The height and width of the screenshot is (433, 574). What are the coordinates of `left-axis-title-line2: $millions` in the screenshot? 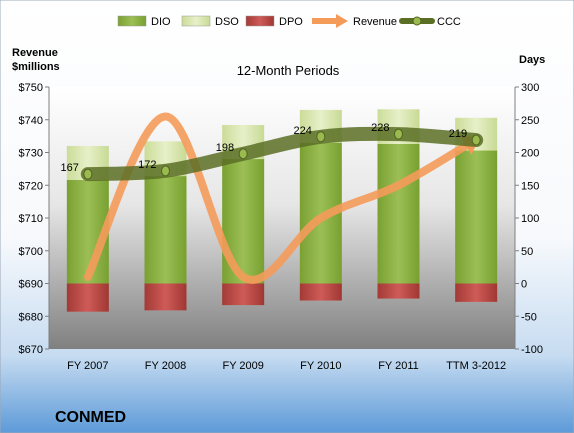 It's located at (36, 67).